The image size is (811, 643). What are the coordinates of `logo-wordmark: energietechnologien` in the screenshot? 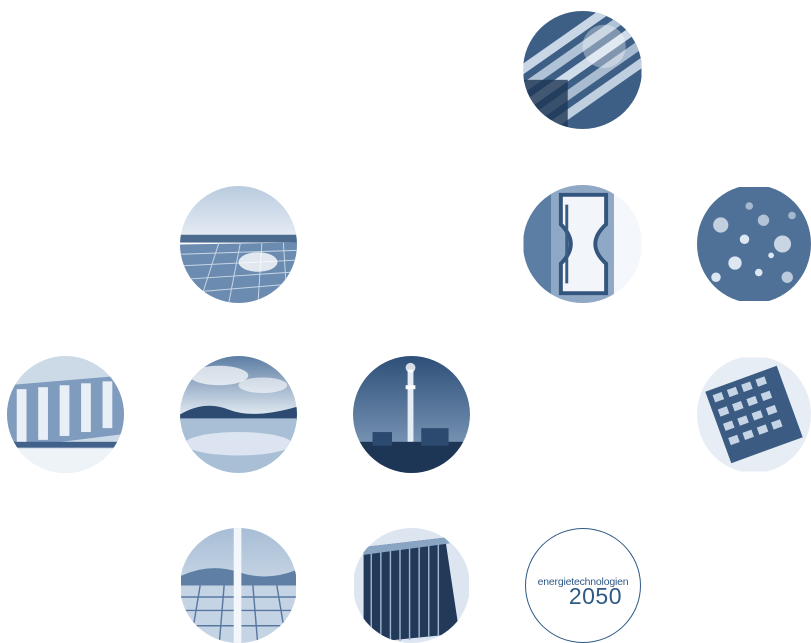 It's located at (583, 582).